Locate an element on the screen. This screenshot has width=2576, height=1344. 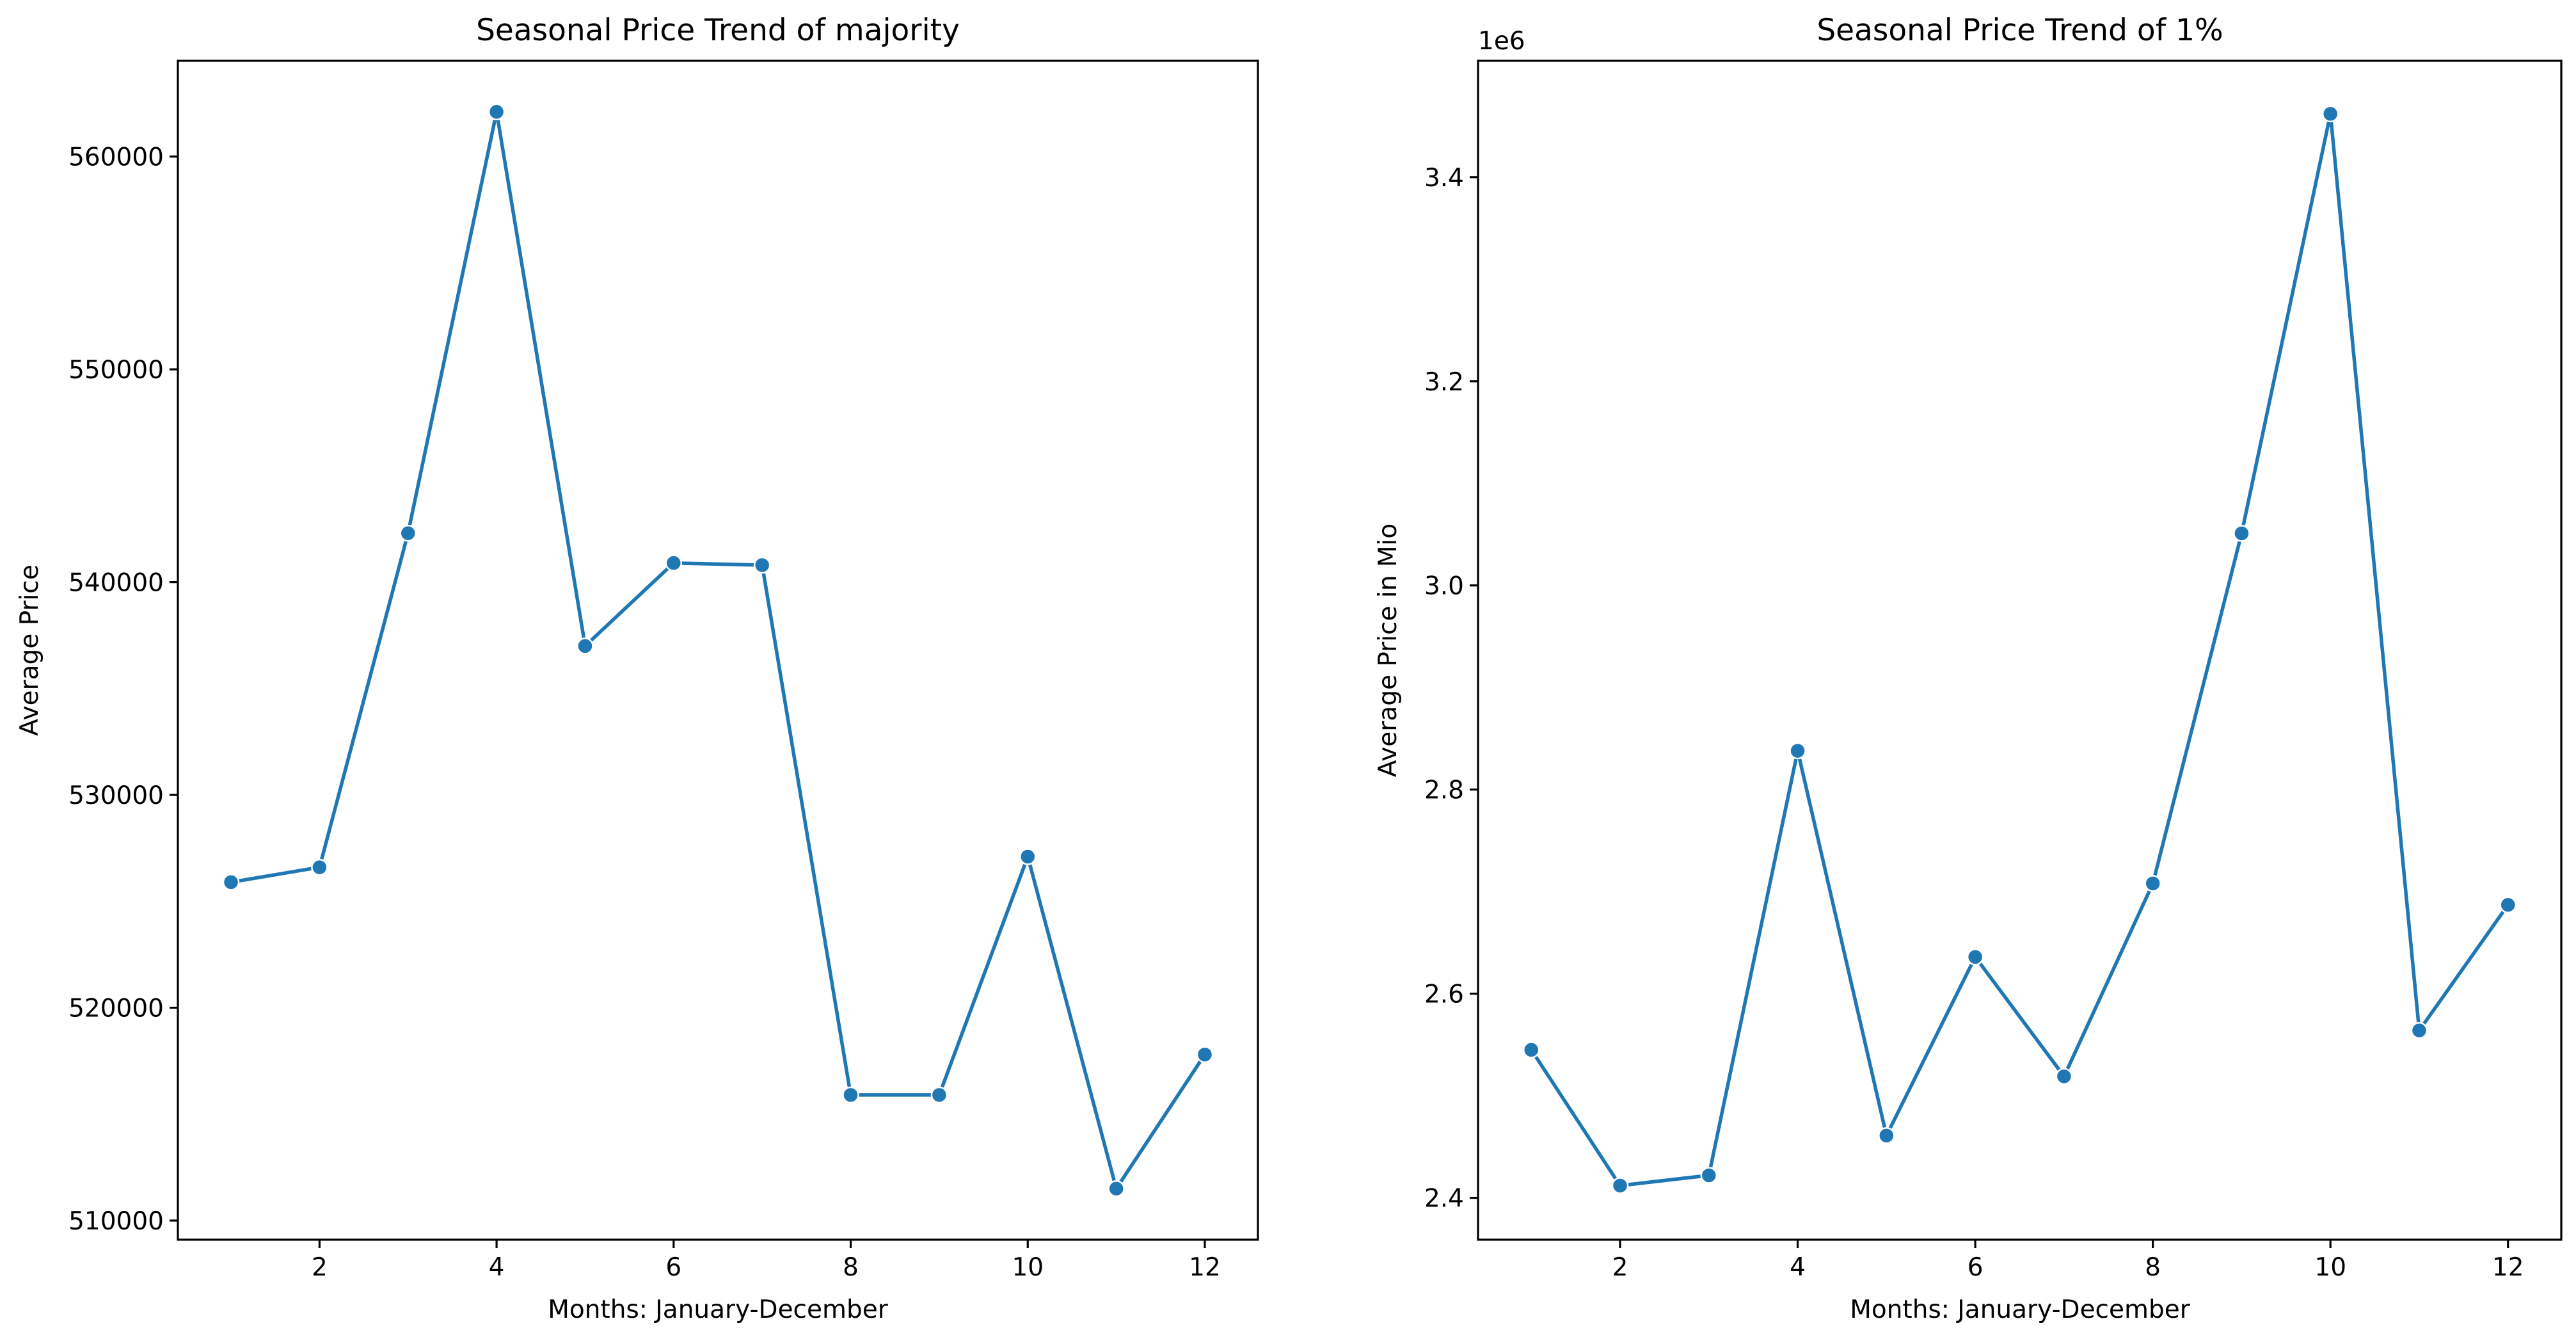
chart-title: Seasonal Price Trend of 1% is located at coordinates (2020, 30).